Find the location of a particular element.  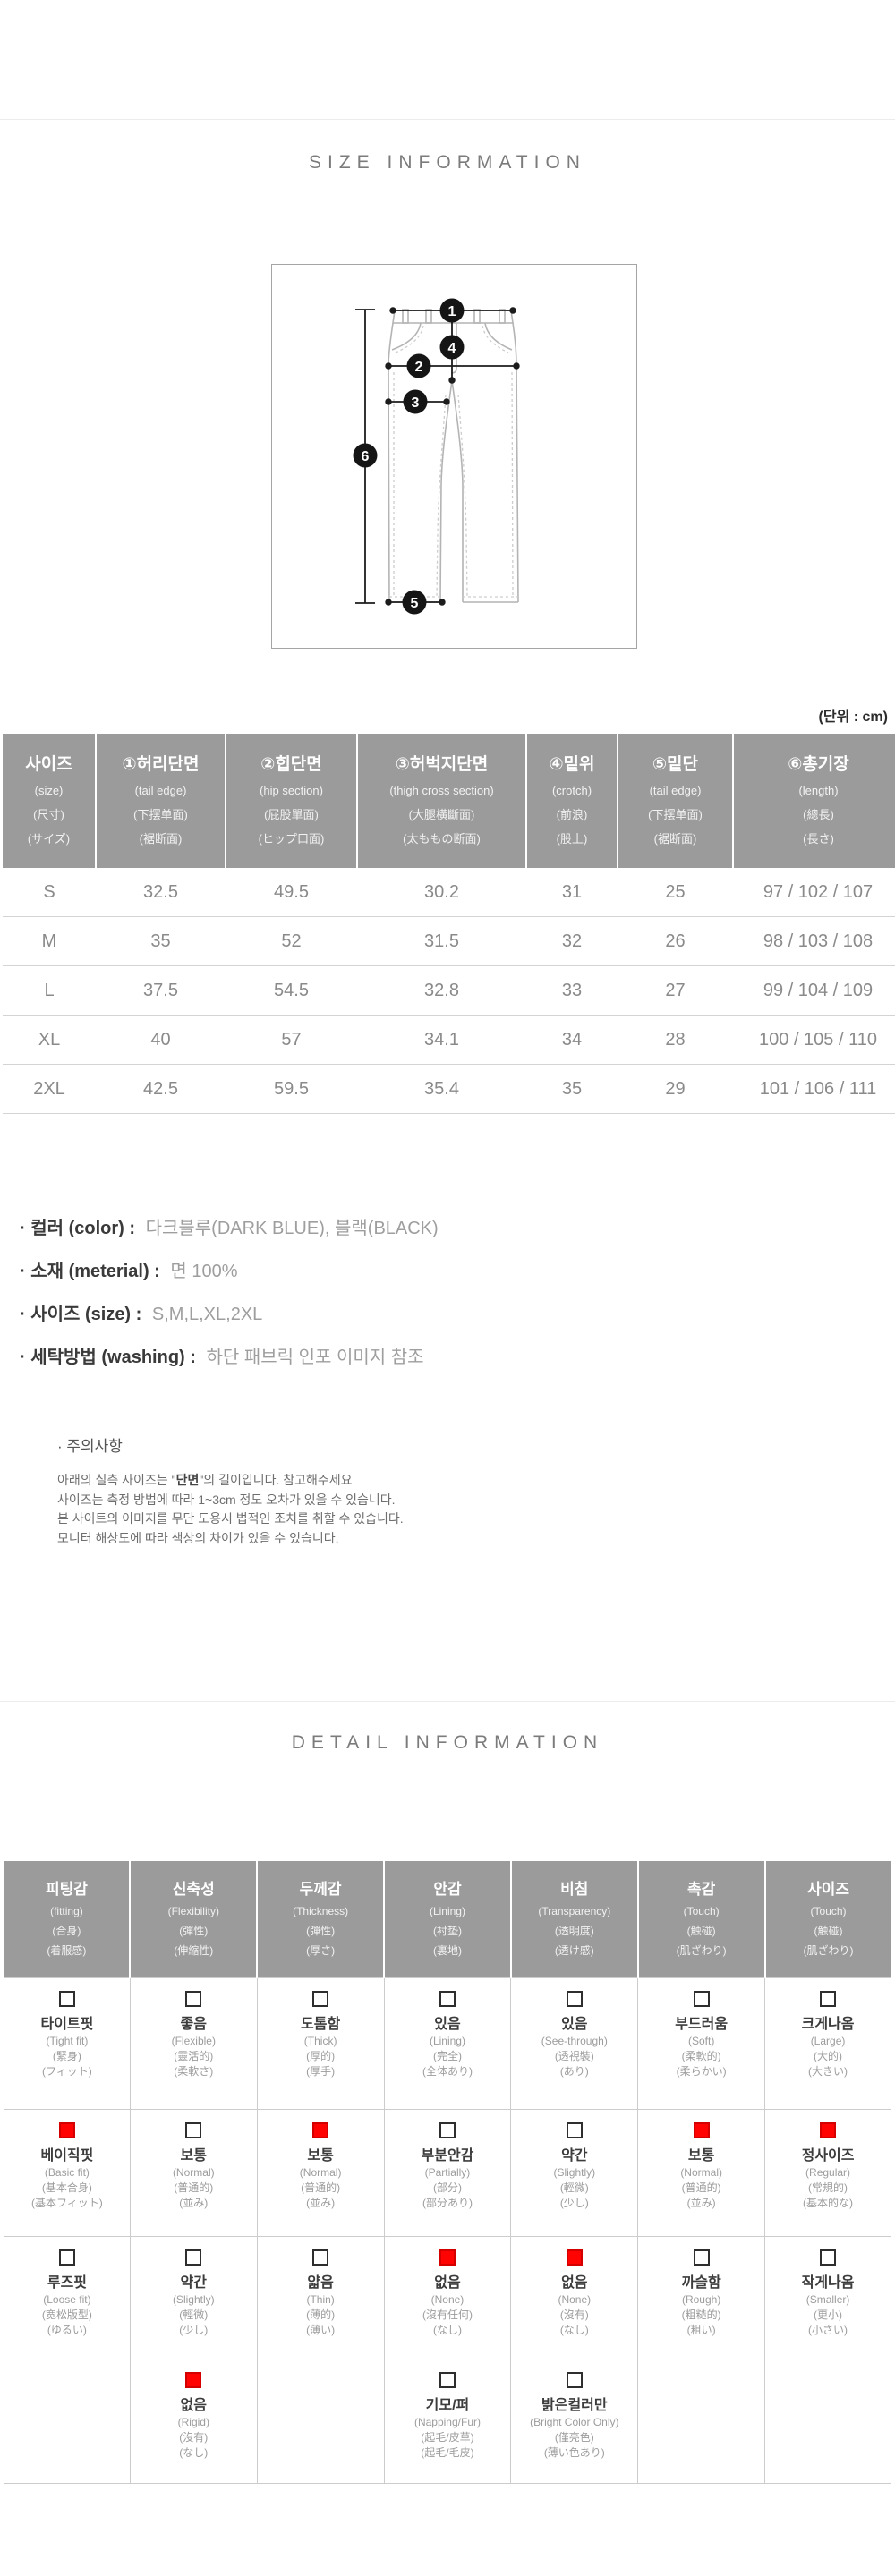

header-ko: 사이즈 is located at coordinates (48, 764).